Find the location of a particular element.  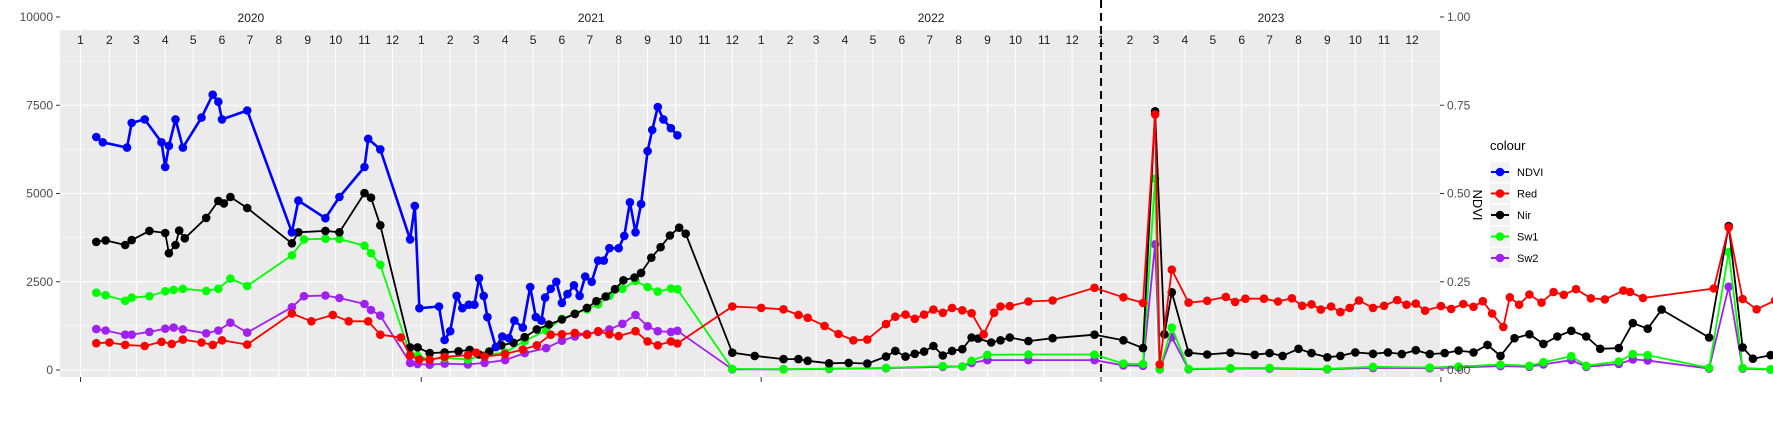

y2-tick-label: 0.25 is located at coordinates (1459, 282).